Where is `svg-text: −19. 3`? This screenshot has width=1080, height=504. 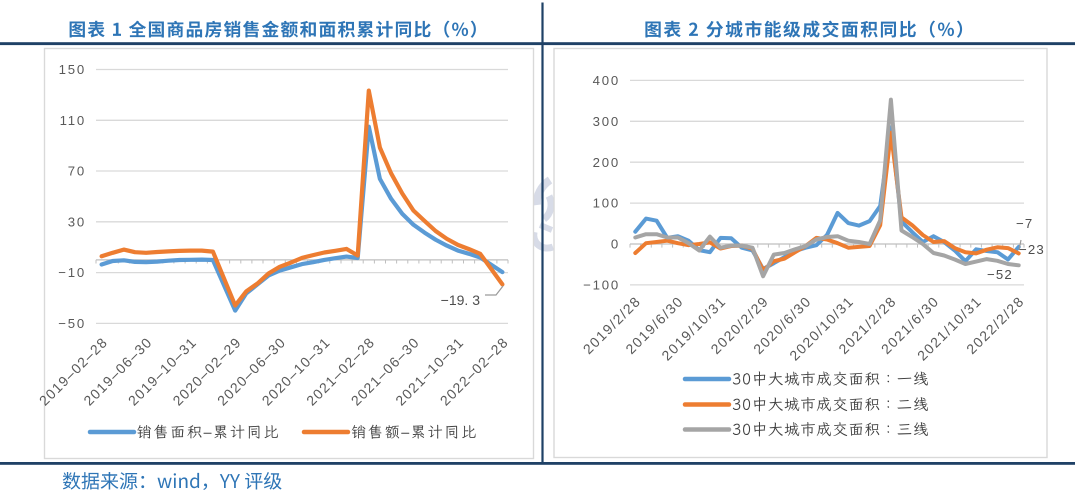 svg-text: −19. 3 is located at coordinates (461, 300).